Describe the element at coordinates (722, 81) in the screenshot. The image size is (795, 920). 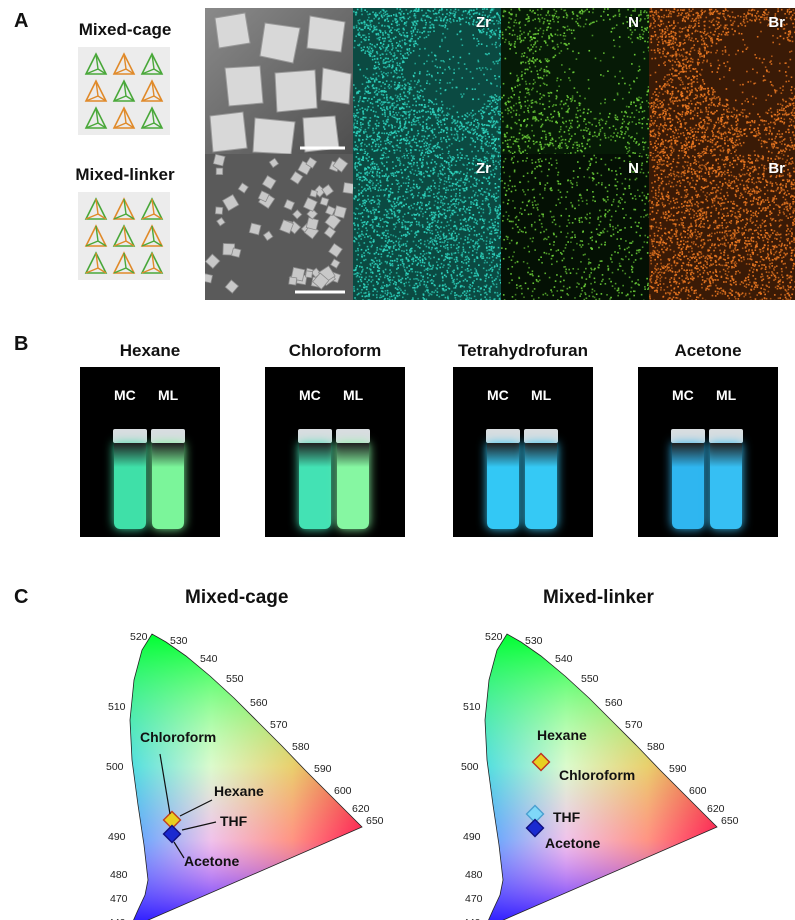
I see `br-map-mixed-cage: Br` at that location.